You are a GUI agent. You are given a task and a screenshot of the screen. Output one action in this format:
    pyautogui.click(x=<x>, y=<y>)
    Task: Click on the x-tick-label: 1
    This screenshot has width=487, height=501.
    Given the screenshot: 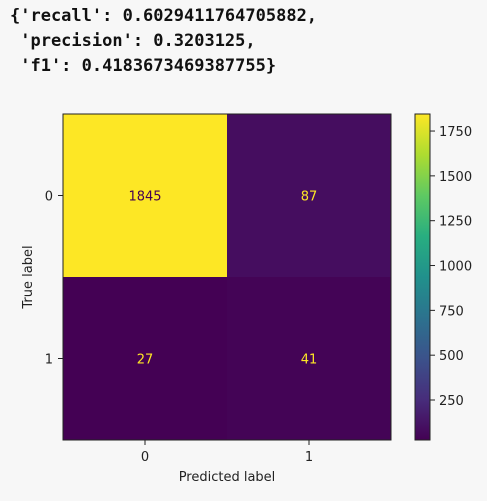 What is the action you would take?
    pyautogui.click(x=309, y=457)
    